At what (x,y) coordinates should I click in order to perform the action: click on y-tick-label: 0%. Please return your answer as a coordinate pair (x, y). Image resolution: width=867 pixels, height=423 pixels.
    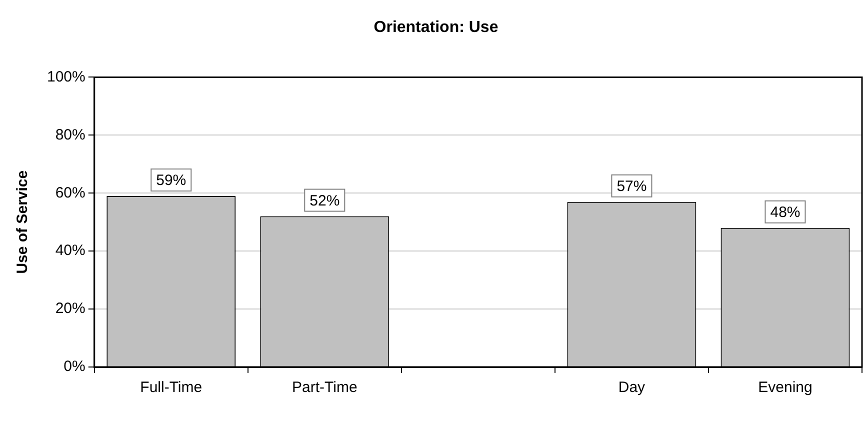
    Looking at the image, I should click on (75, 367).